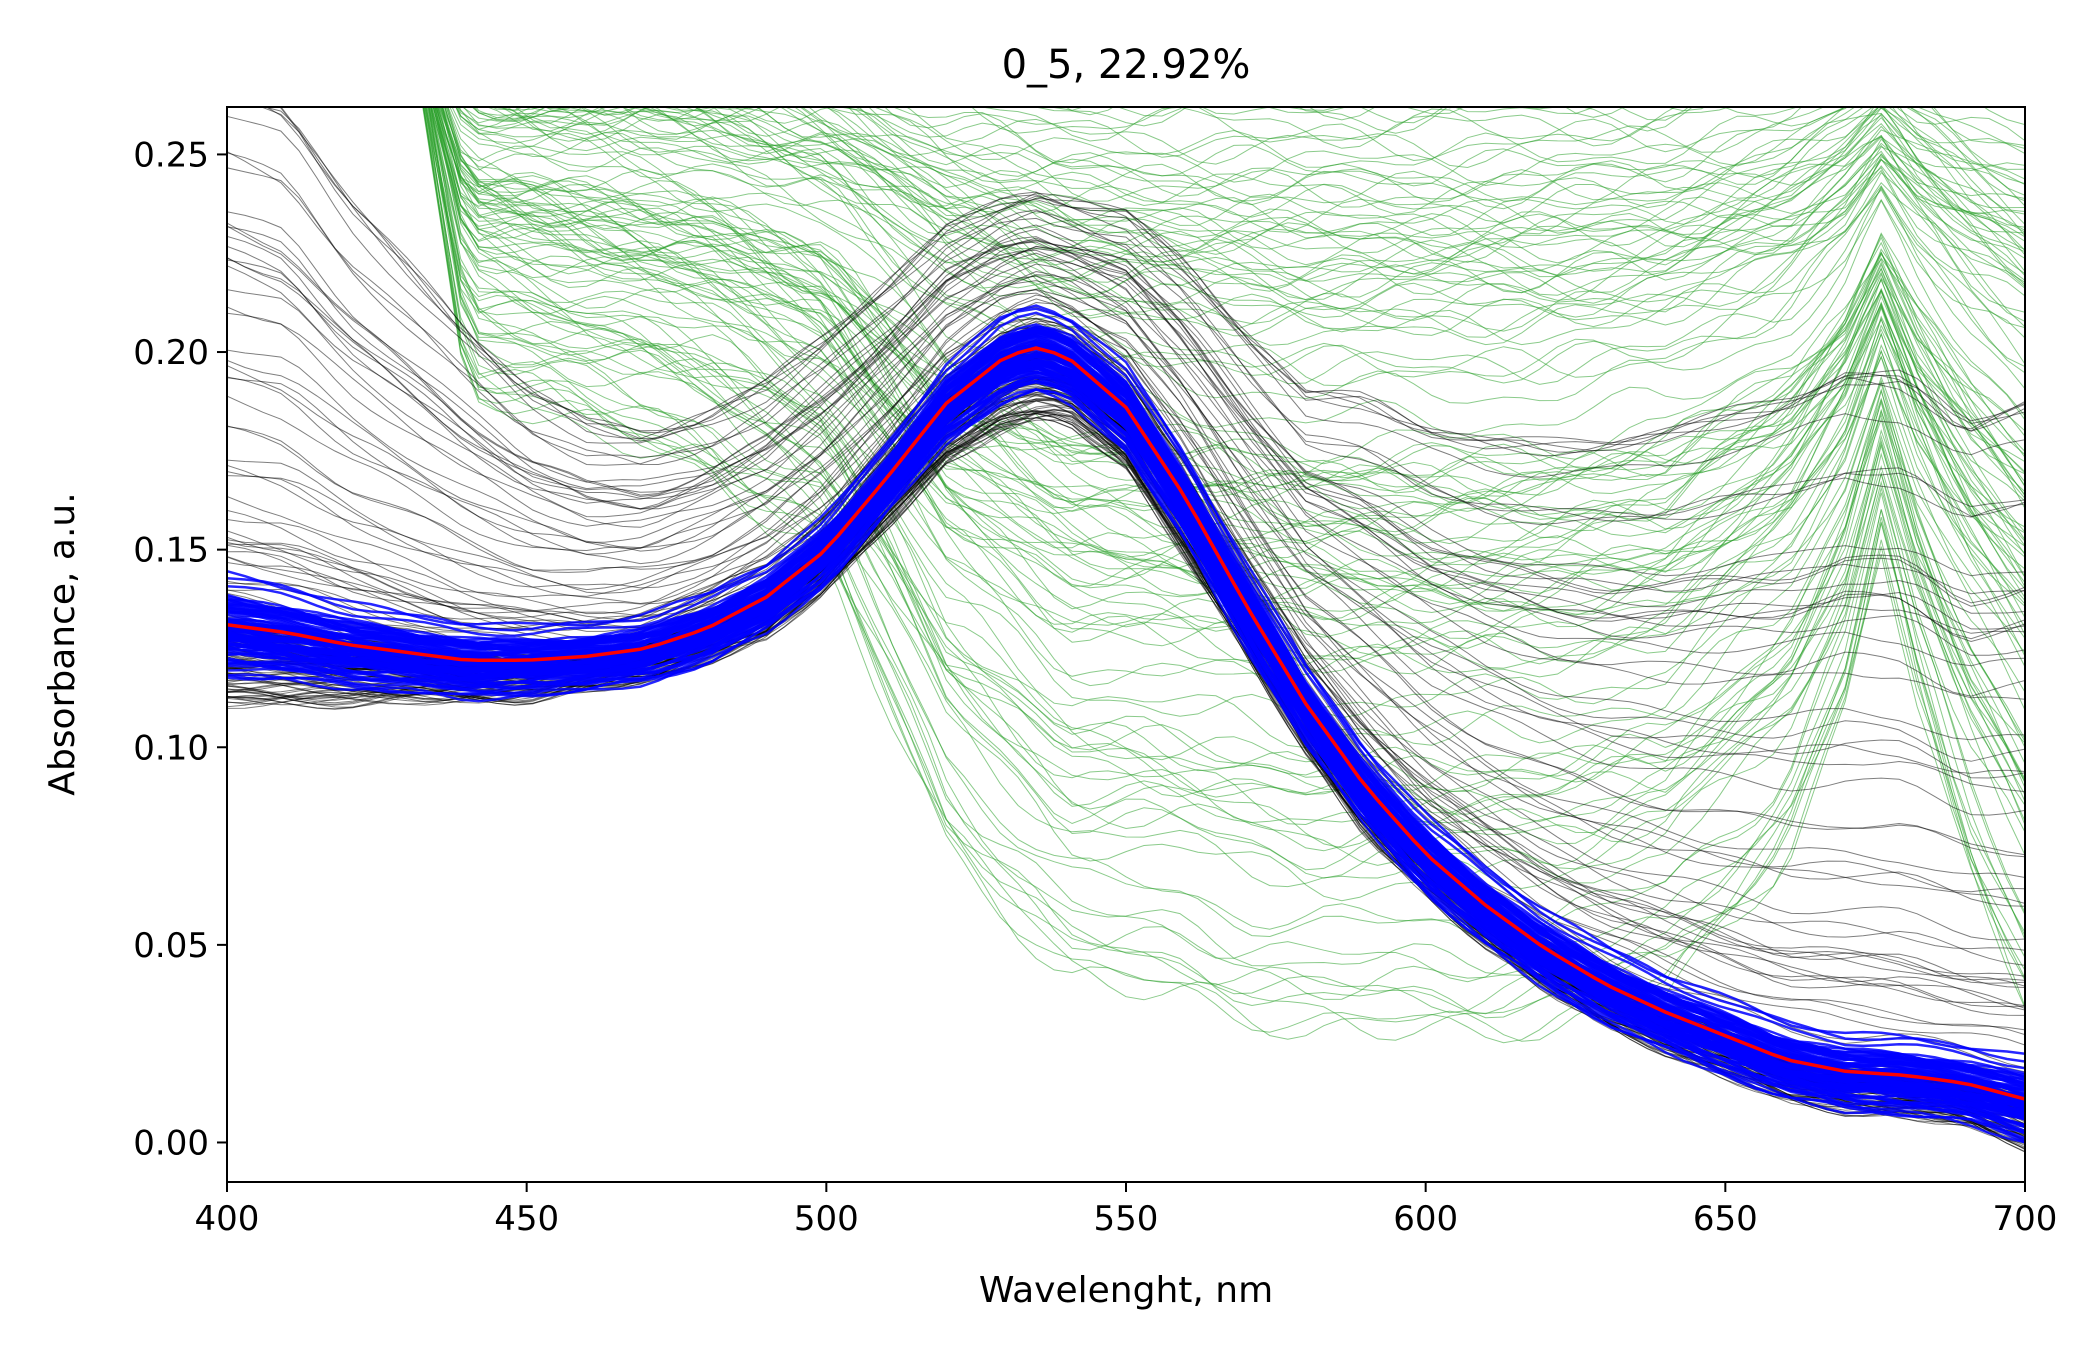  Describe the element at coordinates (62, 643) in the screenshot. I see `y-axis-label: Absorbance, a.u.` at that location.